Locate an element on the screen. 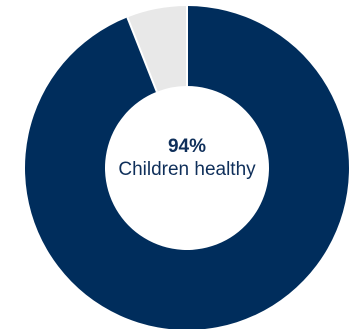 Image resolution: width=360 pixels, height=329 pixels. slice-remainder is located at coordinates (157, 49).